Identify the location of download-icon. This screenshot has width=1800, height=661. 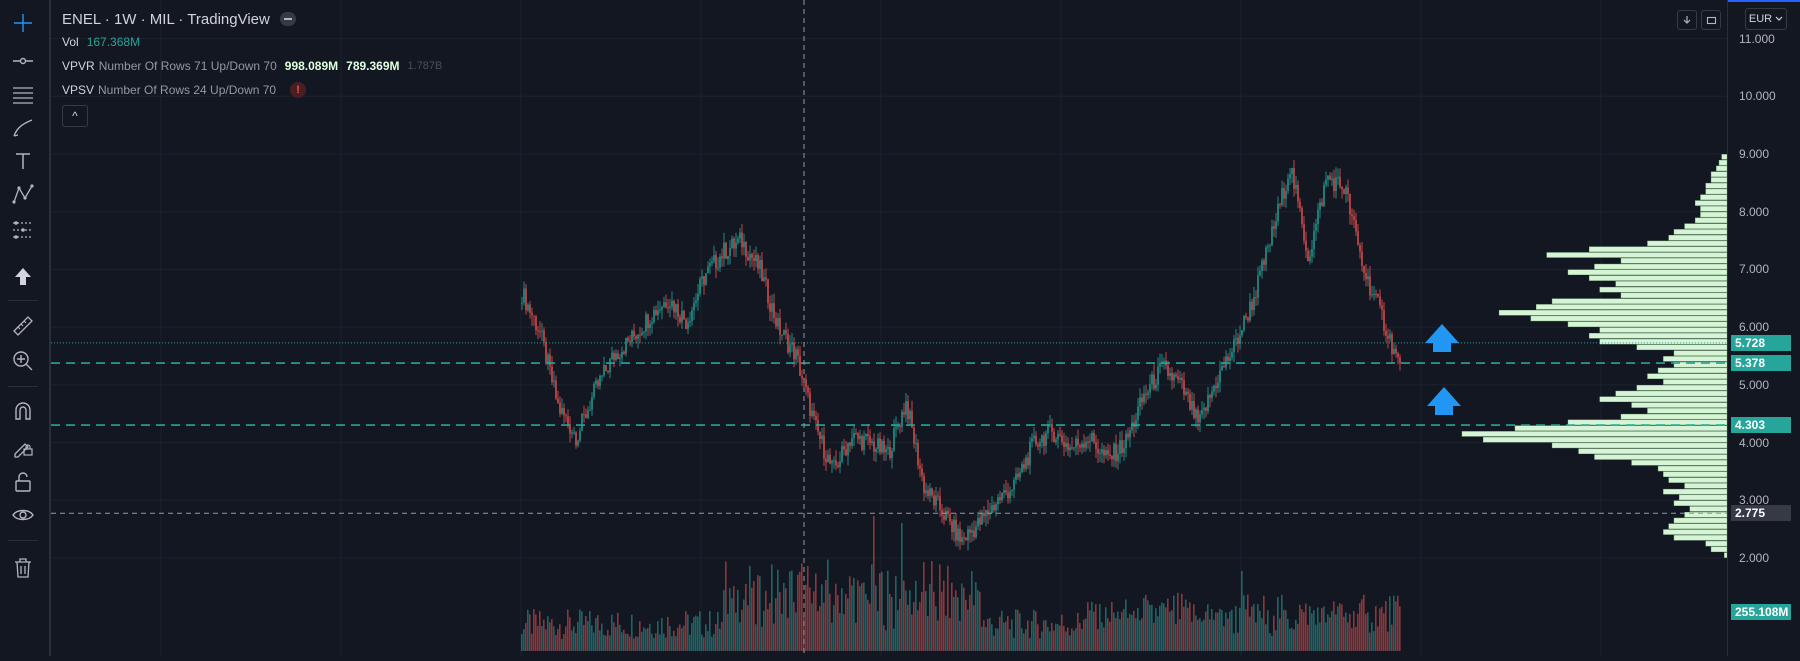
(1687, 20).